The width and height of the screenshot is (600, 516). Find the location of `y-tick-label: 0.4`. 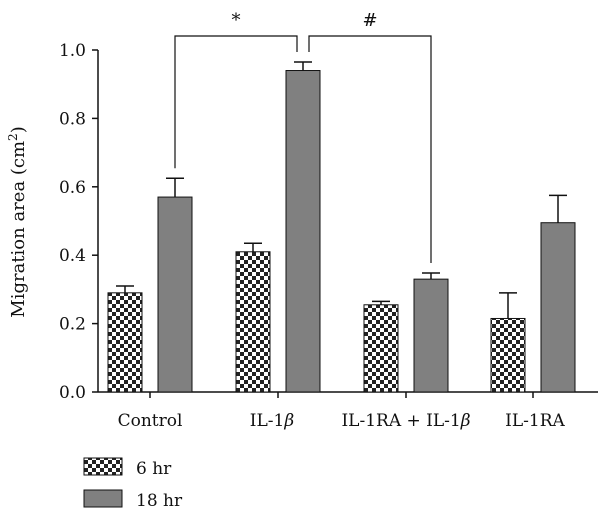

y-tick-label: 0.4 is located at coordinates (72, 256).